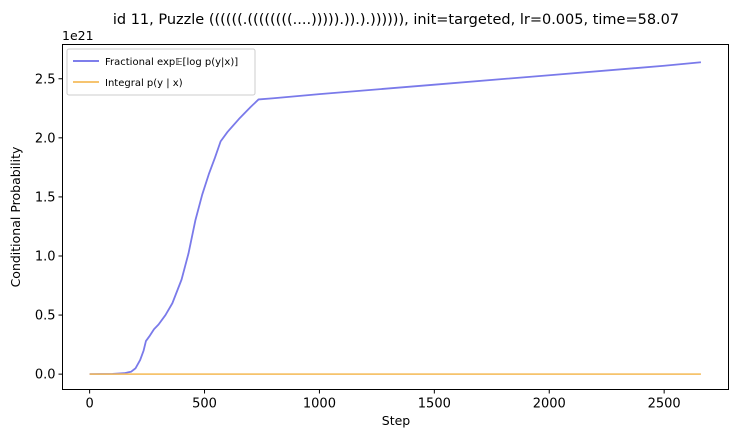 The height and width of the screenshot is (439, 740). Describe the element at coordinates (664, 404) in the screenshot. I see `x-tick-label: 2500` at that location.